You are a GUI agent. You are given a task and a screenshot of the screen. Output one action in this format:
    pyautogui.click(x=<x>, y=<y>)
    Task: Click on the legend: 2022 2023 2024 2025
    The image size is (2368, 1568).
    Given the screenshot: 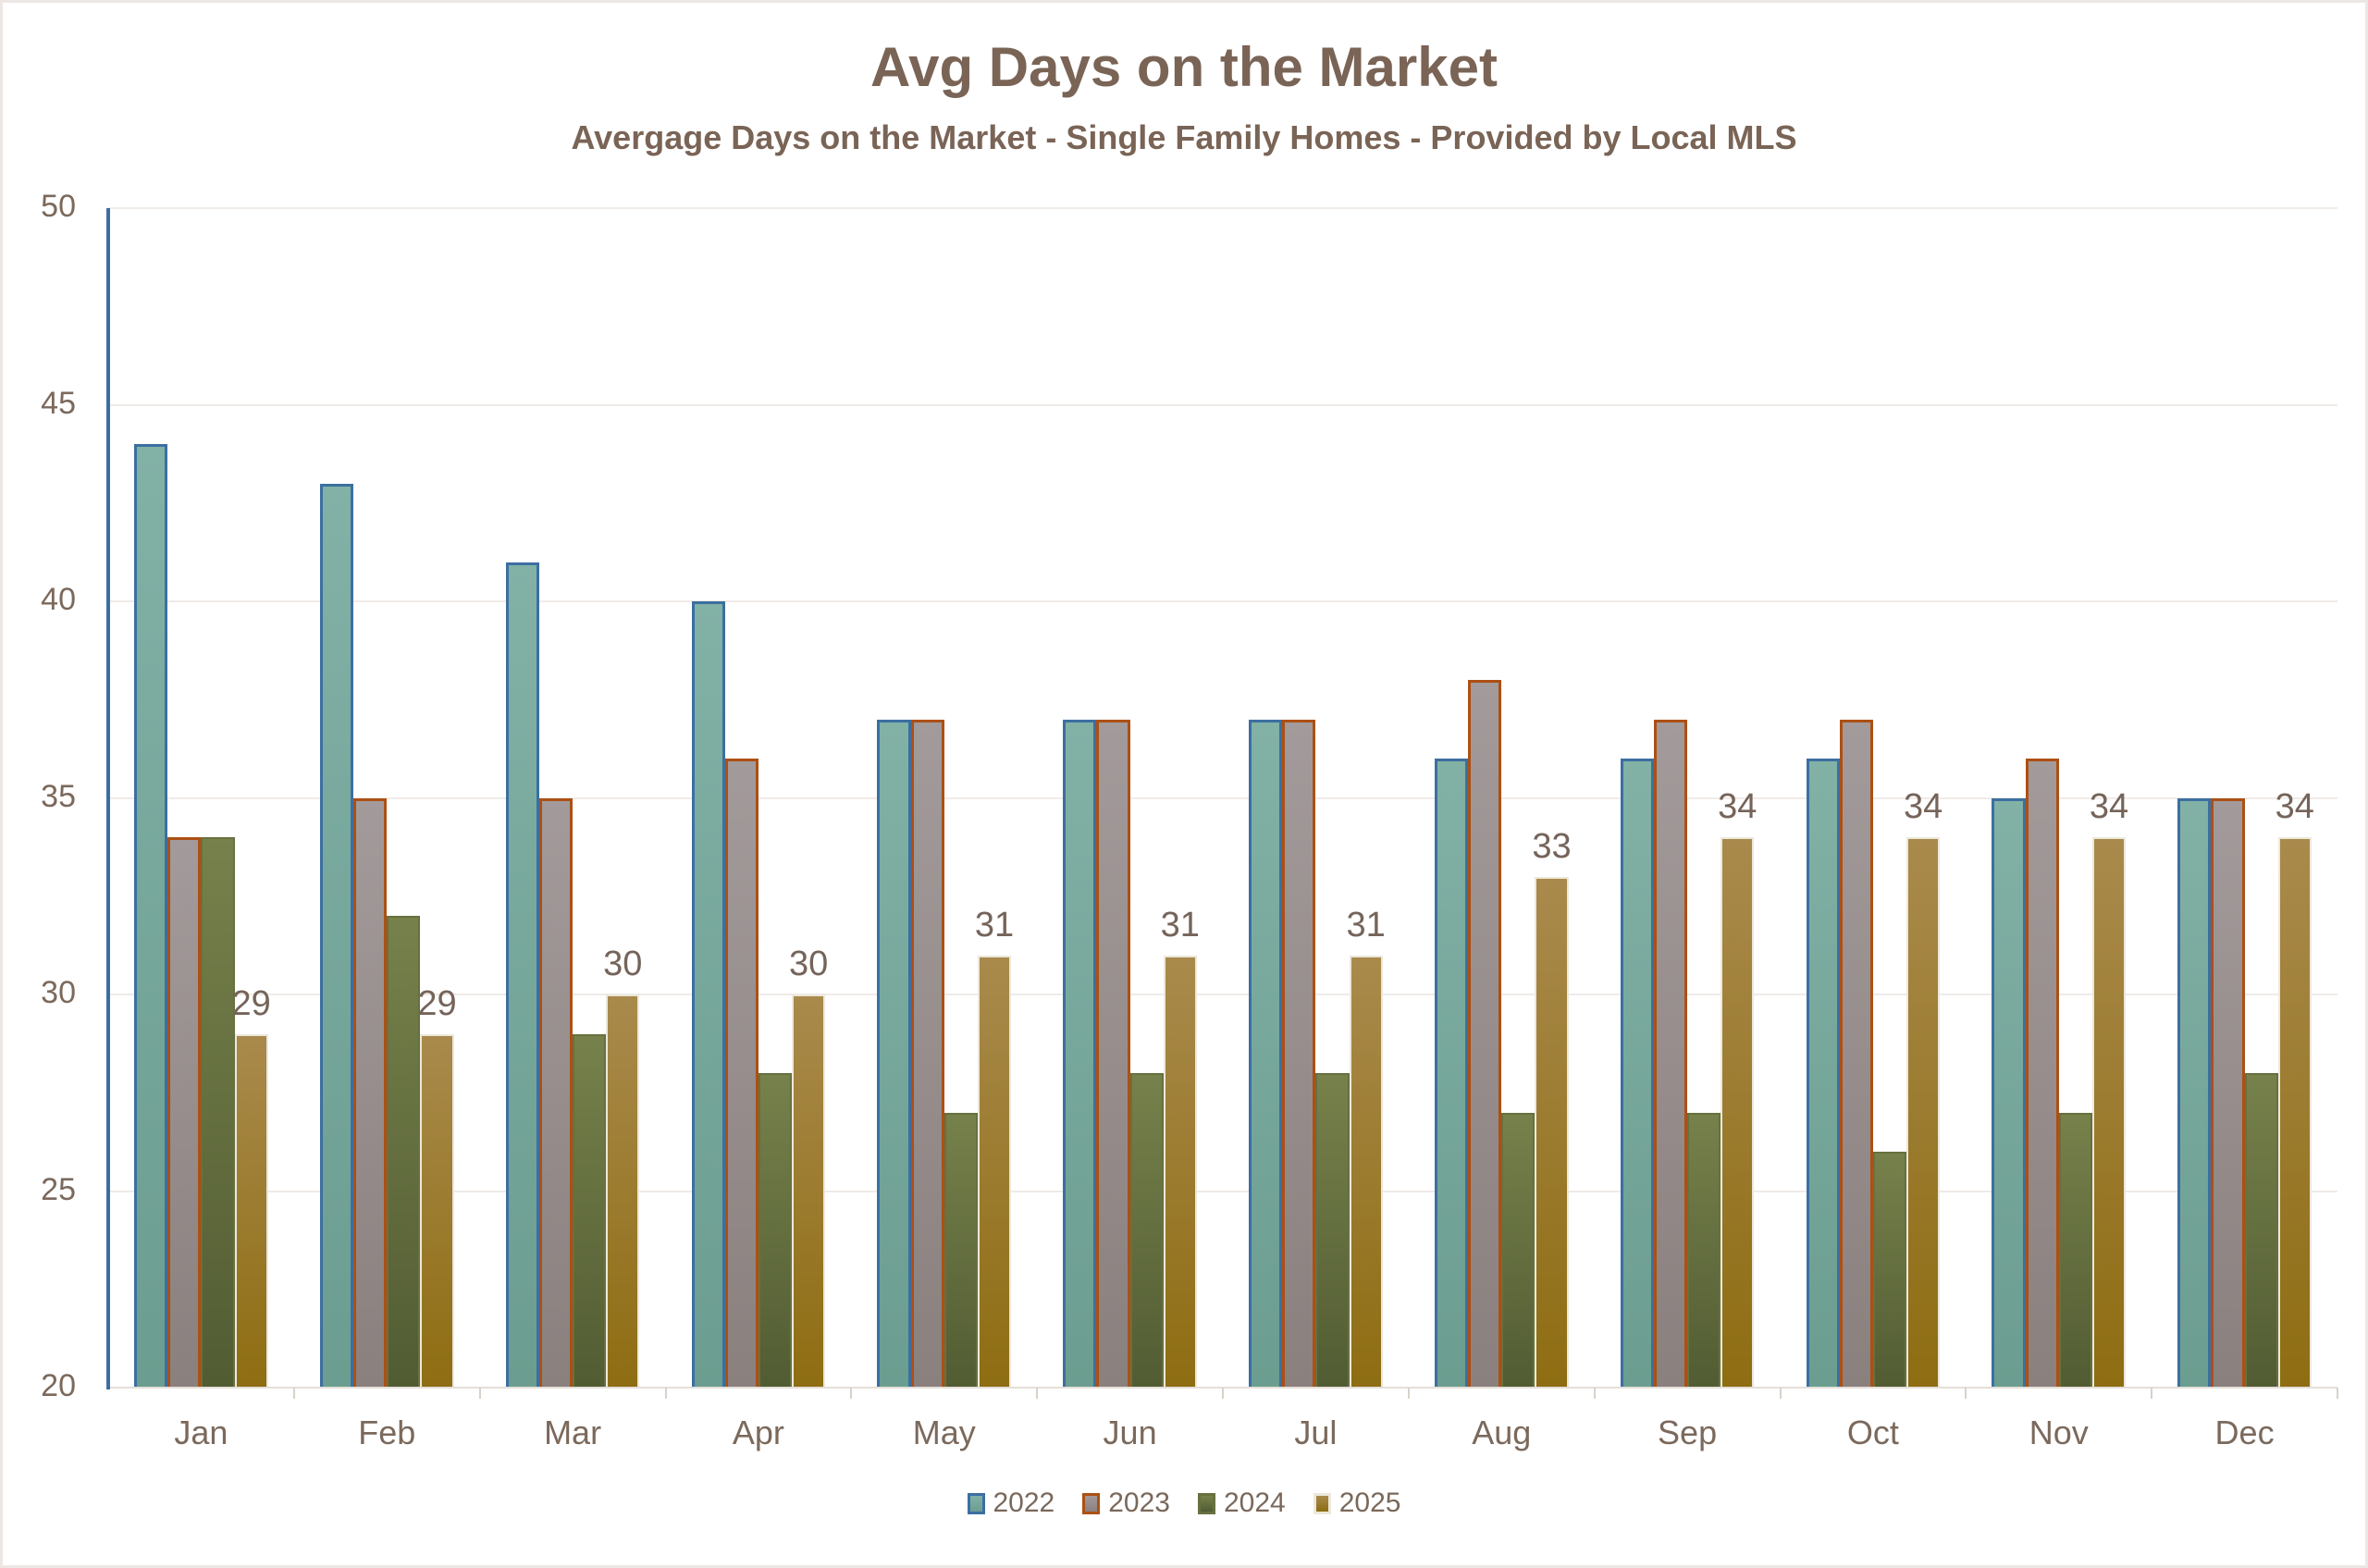 What is the action you would take?
    pyautogui.click(x=1184, y=1503)
    